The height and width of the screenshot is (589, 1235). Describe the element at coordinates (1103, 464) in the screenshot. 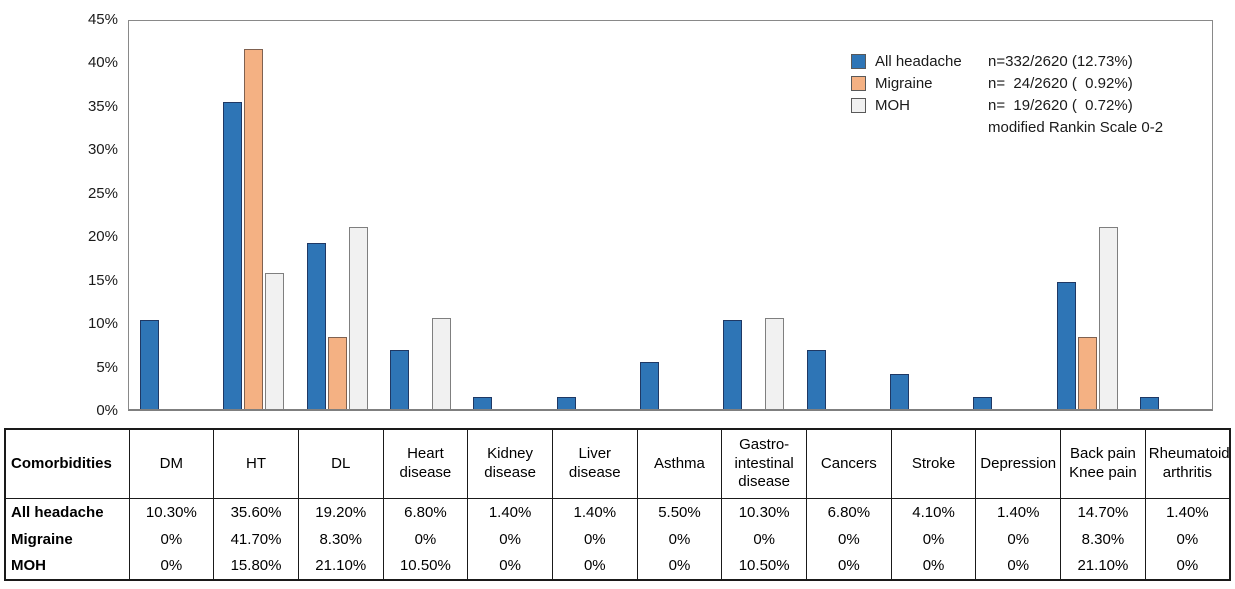

I see `table-column-header: Back pain Knee pain` at that location.